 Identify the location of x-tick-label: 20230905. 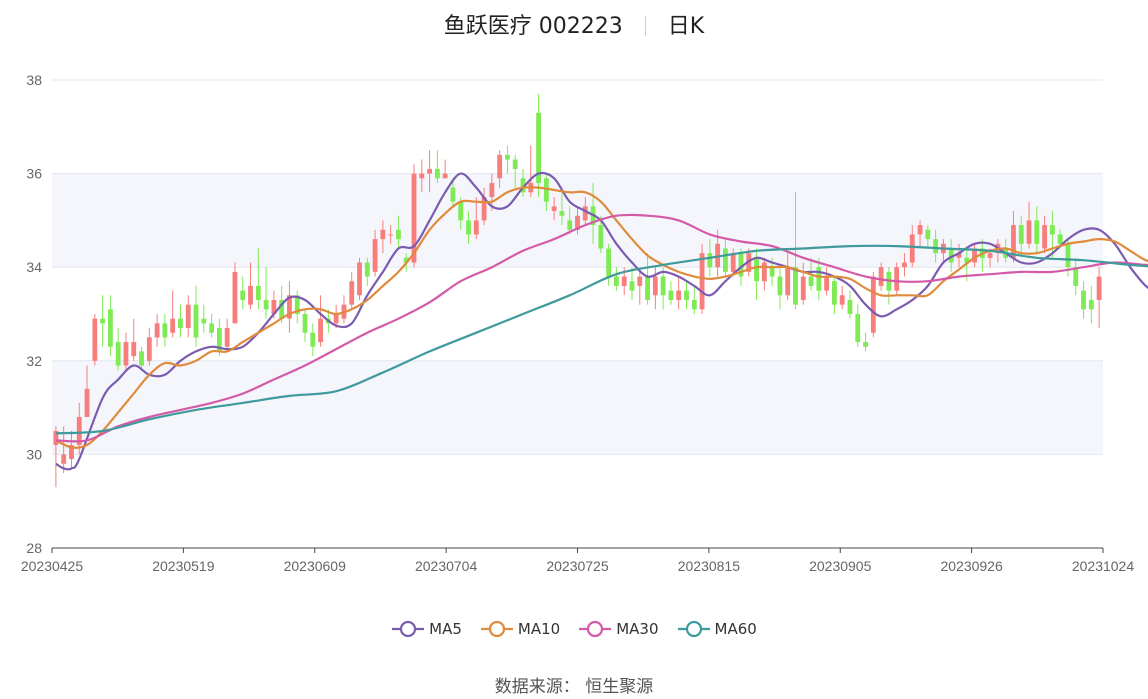
(840, 566).